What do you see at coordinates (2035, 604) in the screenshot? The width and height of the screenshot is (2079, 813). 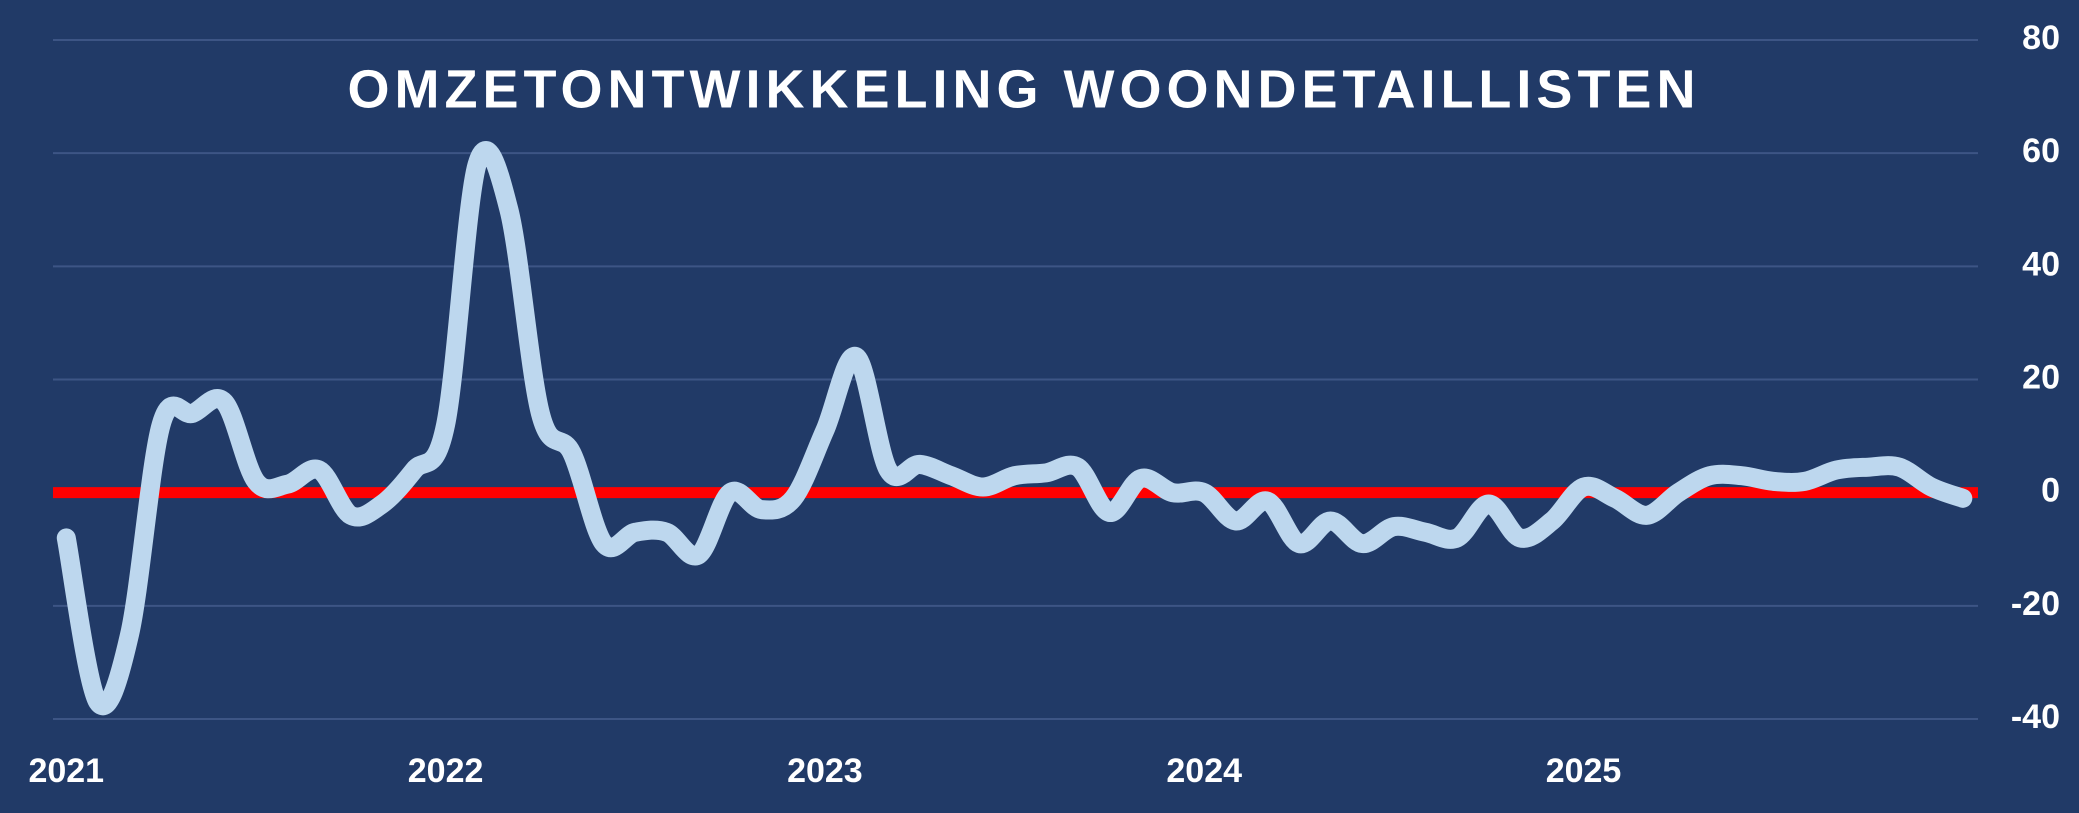 I see `y-tick-label: -20` at bounding box center [2035, 604].